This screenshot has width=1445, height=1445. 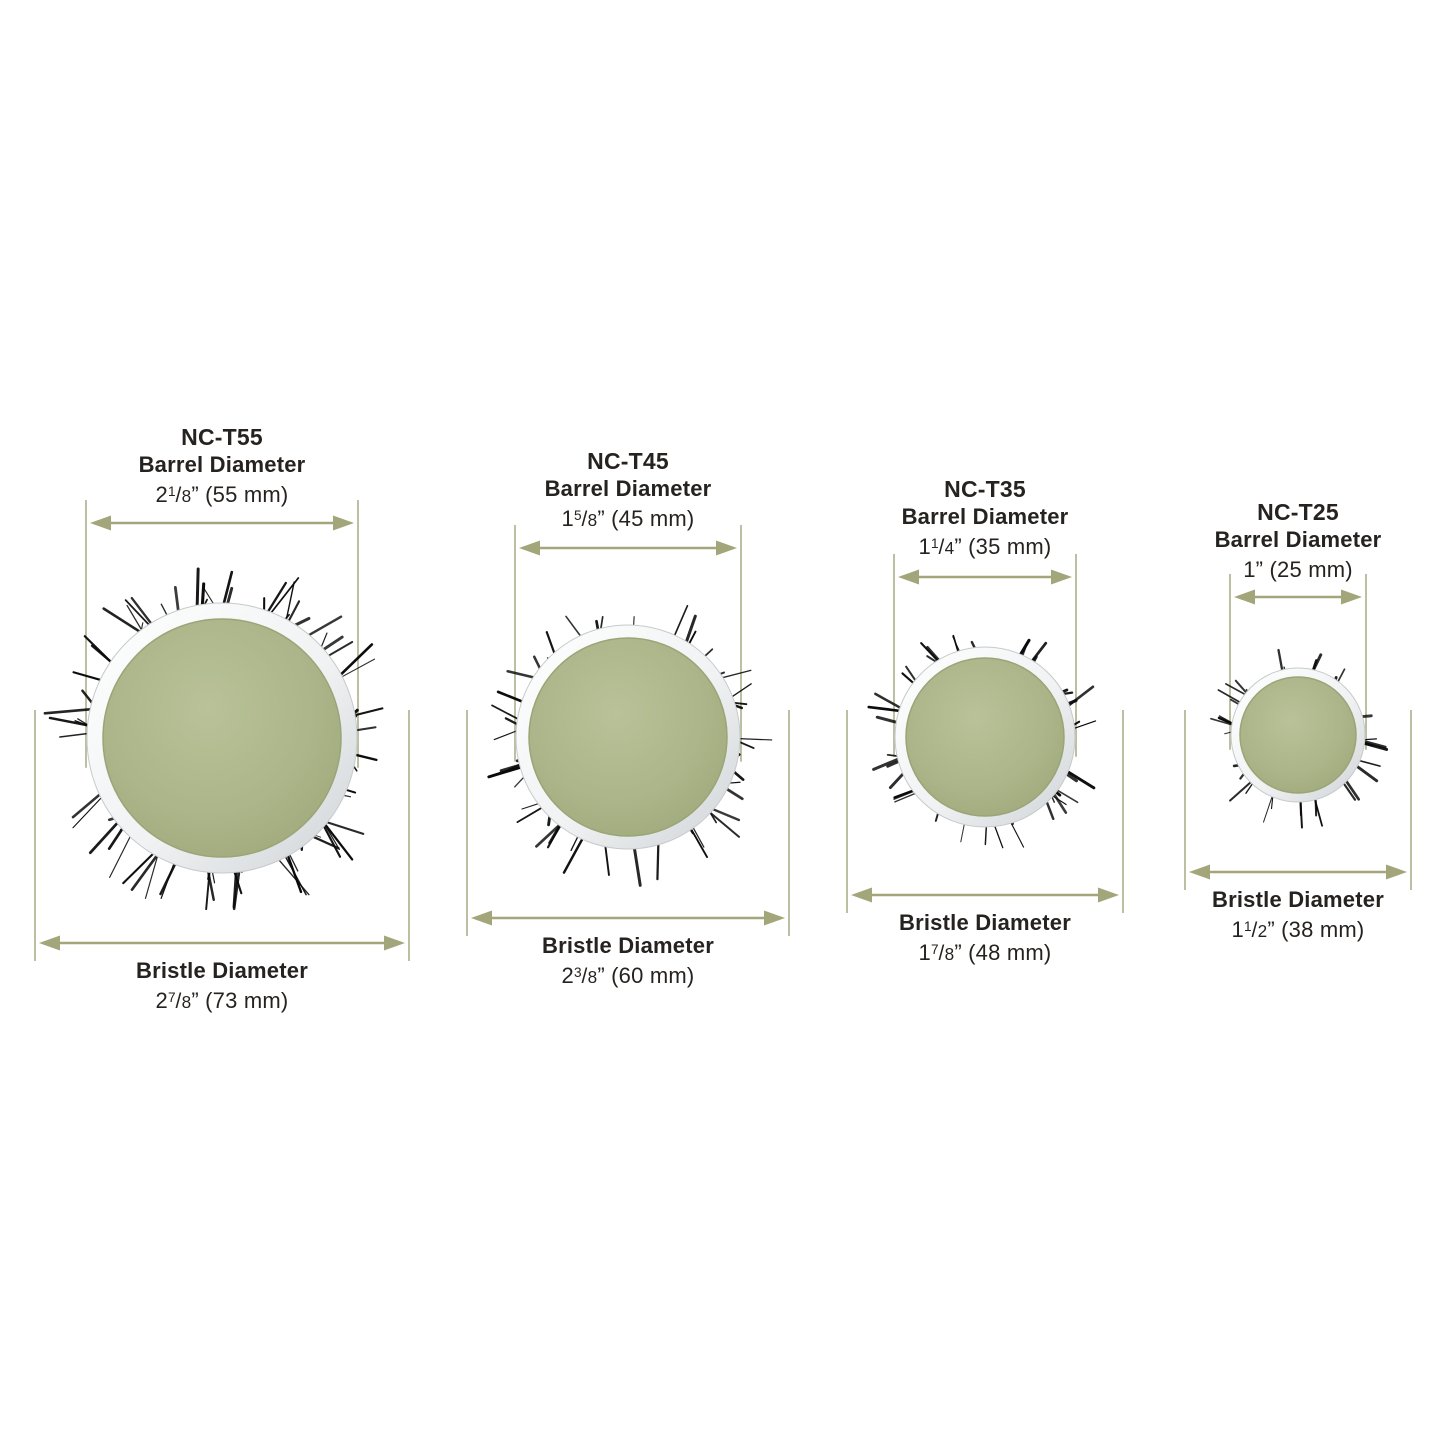 I want to click on size-unit: ” (73 mm), so click(x=240, y=1001).